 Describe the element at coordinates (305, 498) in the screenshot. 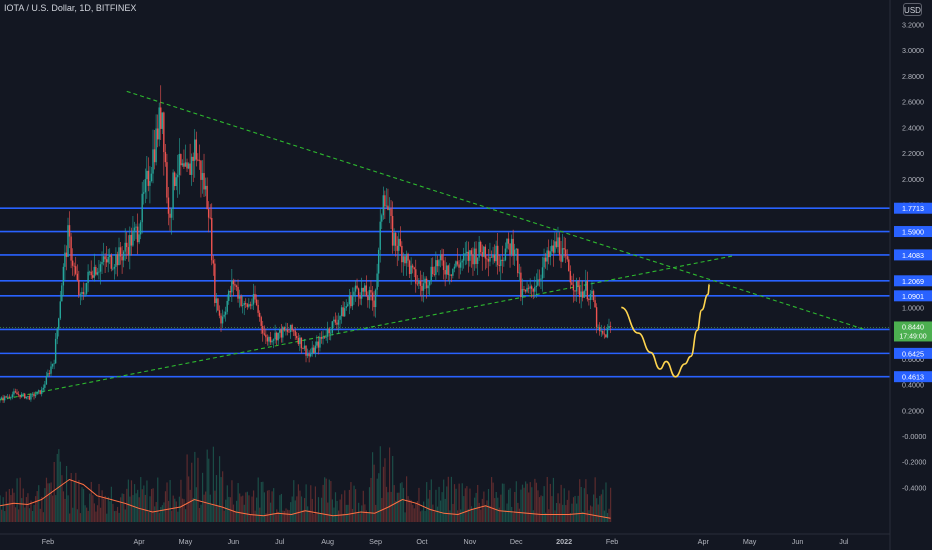

I see `oscillator` at that location.